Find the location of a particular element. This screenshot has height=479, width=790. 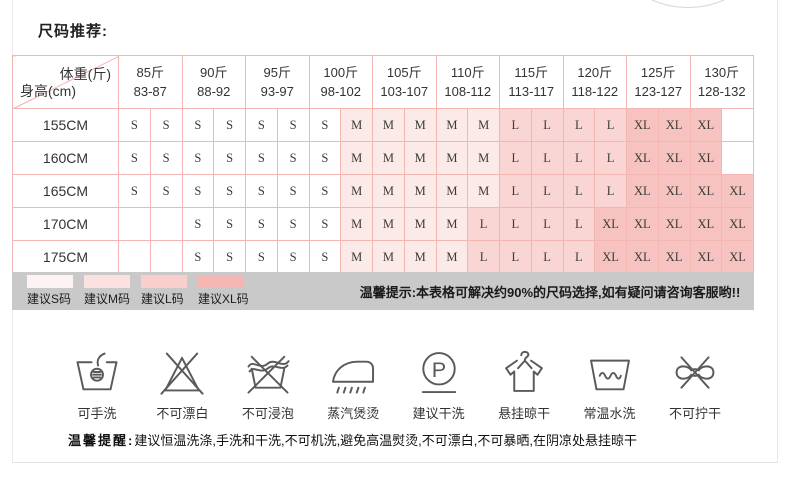

svg-text: P is located at coordinates (438, 369).